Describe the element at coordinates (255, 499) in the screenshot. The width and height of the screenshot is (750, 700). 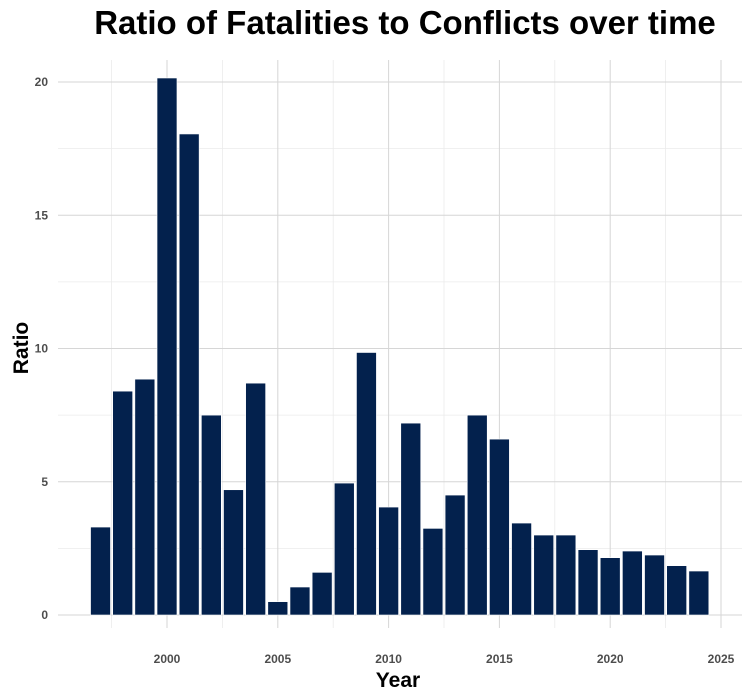
I see `bar-2004` at that location.